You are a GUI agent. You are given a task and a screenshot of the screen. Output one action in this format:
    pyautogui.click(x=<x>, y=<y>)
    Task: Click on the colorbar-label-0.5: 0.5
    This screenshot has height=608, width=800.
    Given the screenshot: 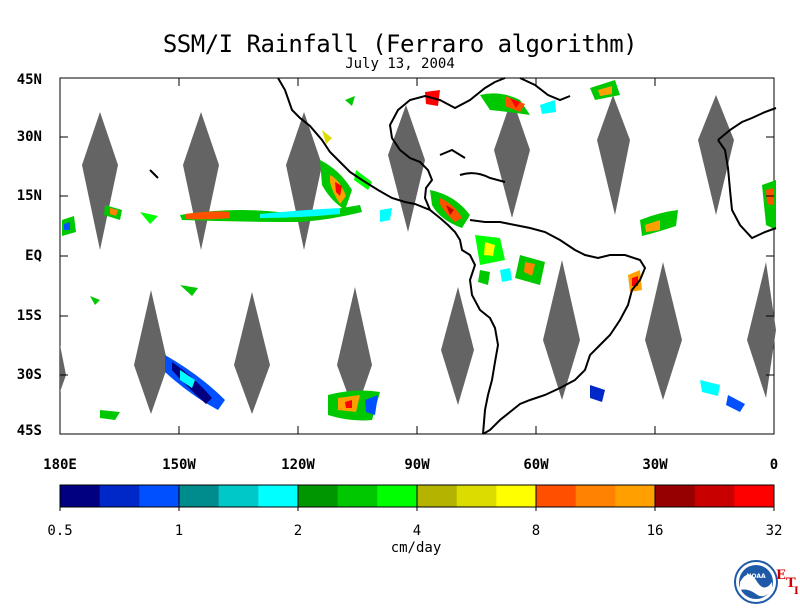 What is the action you would take?
    pyautogui.click(x=60, y=531)
    